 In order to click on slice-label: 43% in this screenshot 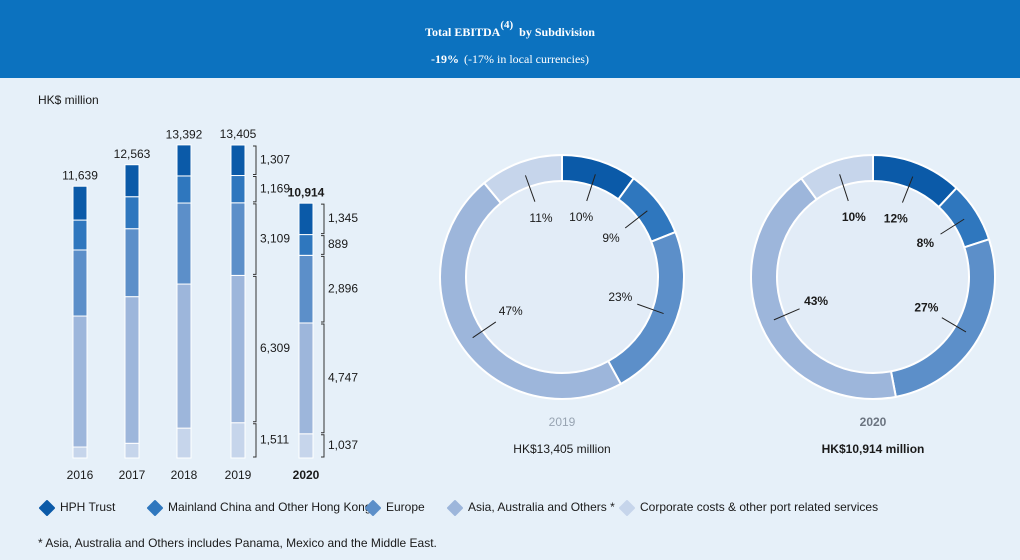, I will do `click(816, 301)`.